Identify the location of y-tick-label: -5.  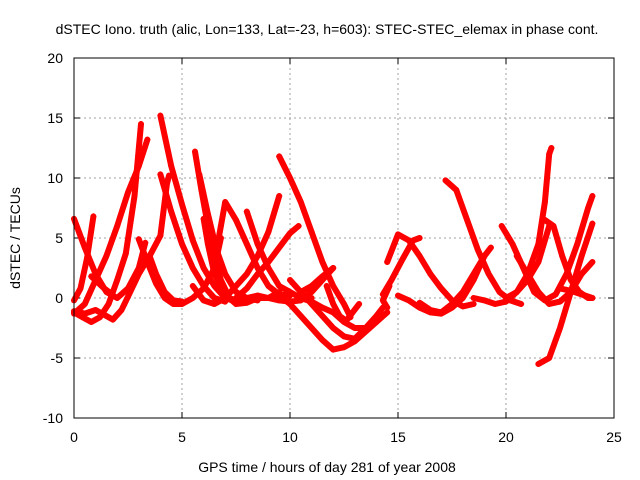
(57, 358).